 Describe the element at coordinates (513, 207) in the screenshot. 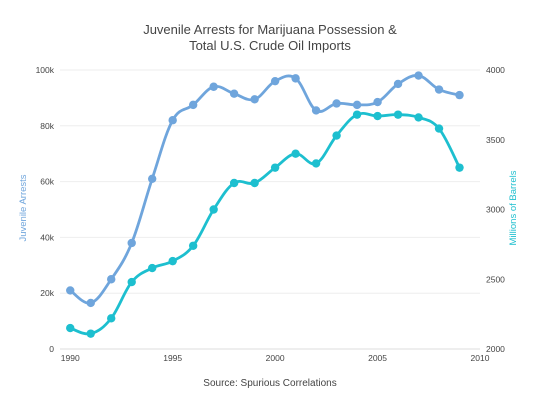

I see `y-axis-right-label: Millions of Barrels` at that location.